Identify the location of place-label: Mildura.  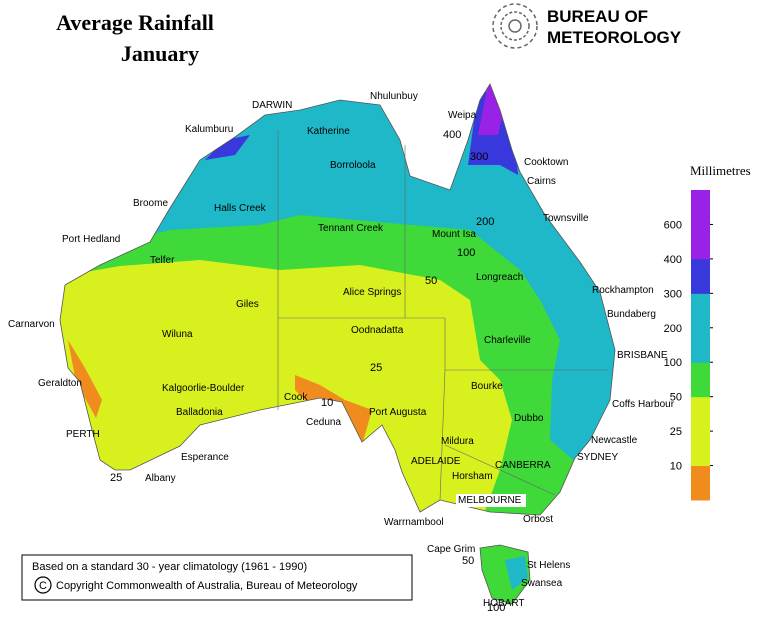
(457, 441).